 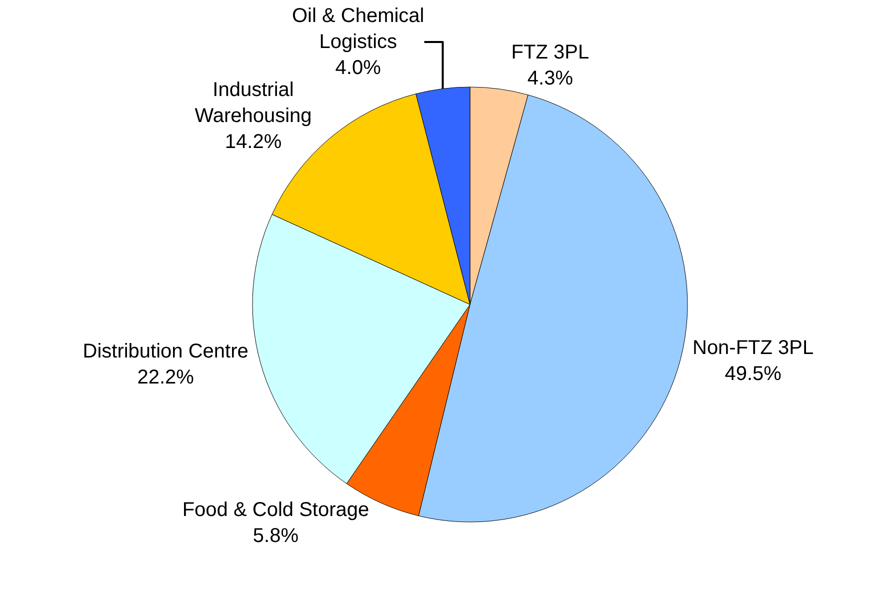 I want to click on slice-label: Oil & Chemical Logistics, so click(x=358, y=29).